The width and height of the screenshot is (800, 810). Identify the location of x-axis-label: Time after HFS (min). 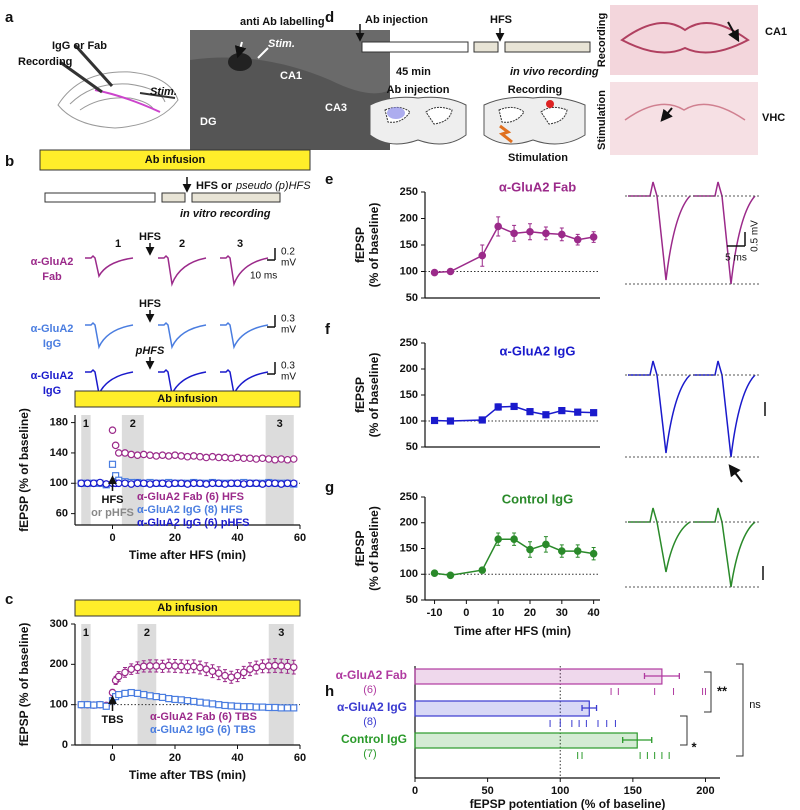
(187, 555).